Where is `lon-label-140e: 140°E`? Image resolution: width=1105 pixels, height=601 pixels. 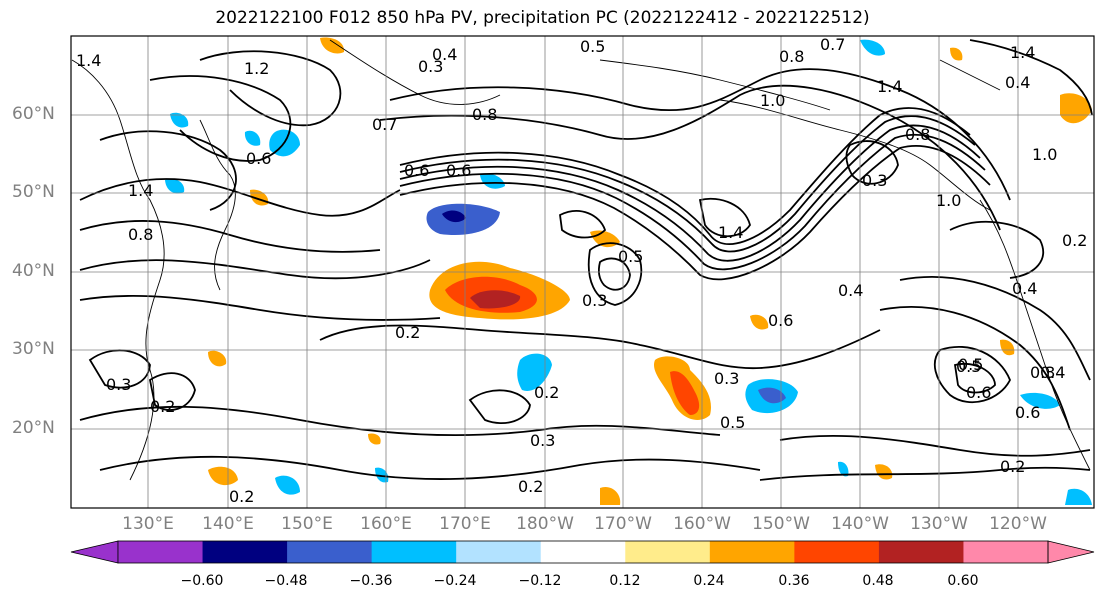
lon-label-140e: 140°E is located at coordinates (228, 524).